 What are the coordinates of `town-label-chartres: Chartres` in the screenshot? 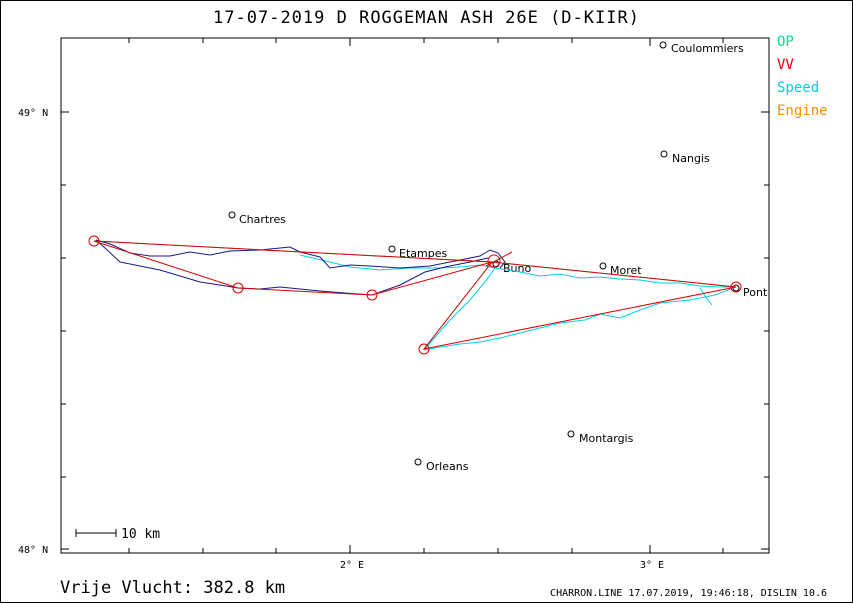 It's located at (262, 219).